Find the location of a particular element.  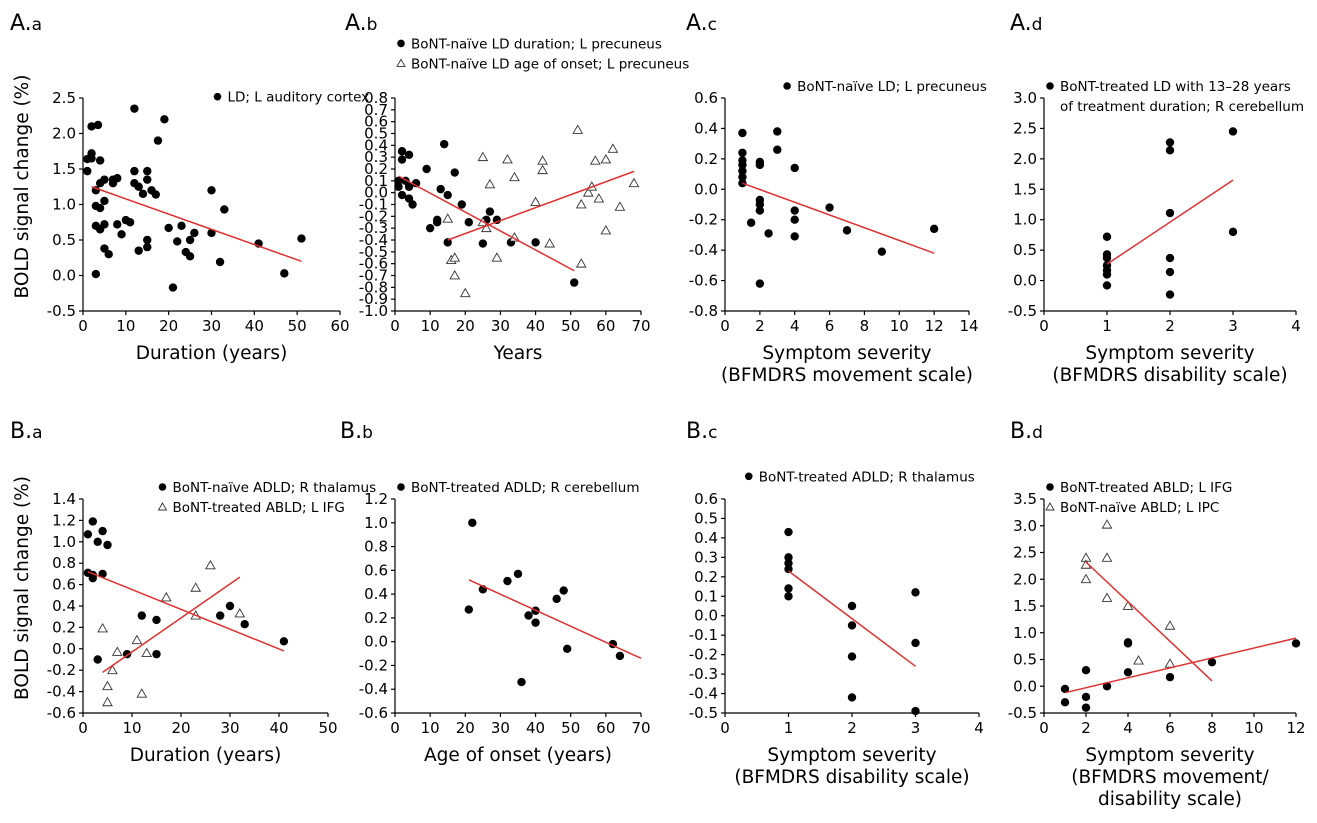

panel-label: B.d is located at coordinates (1026, 431).